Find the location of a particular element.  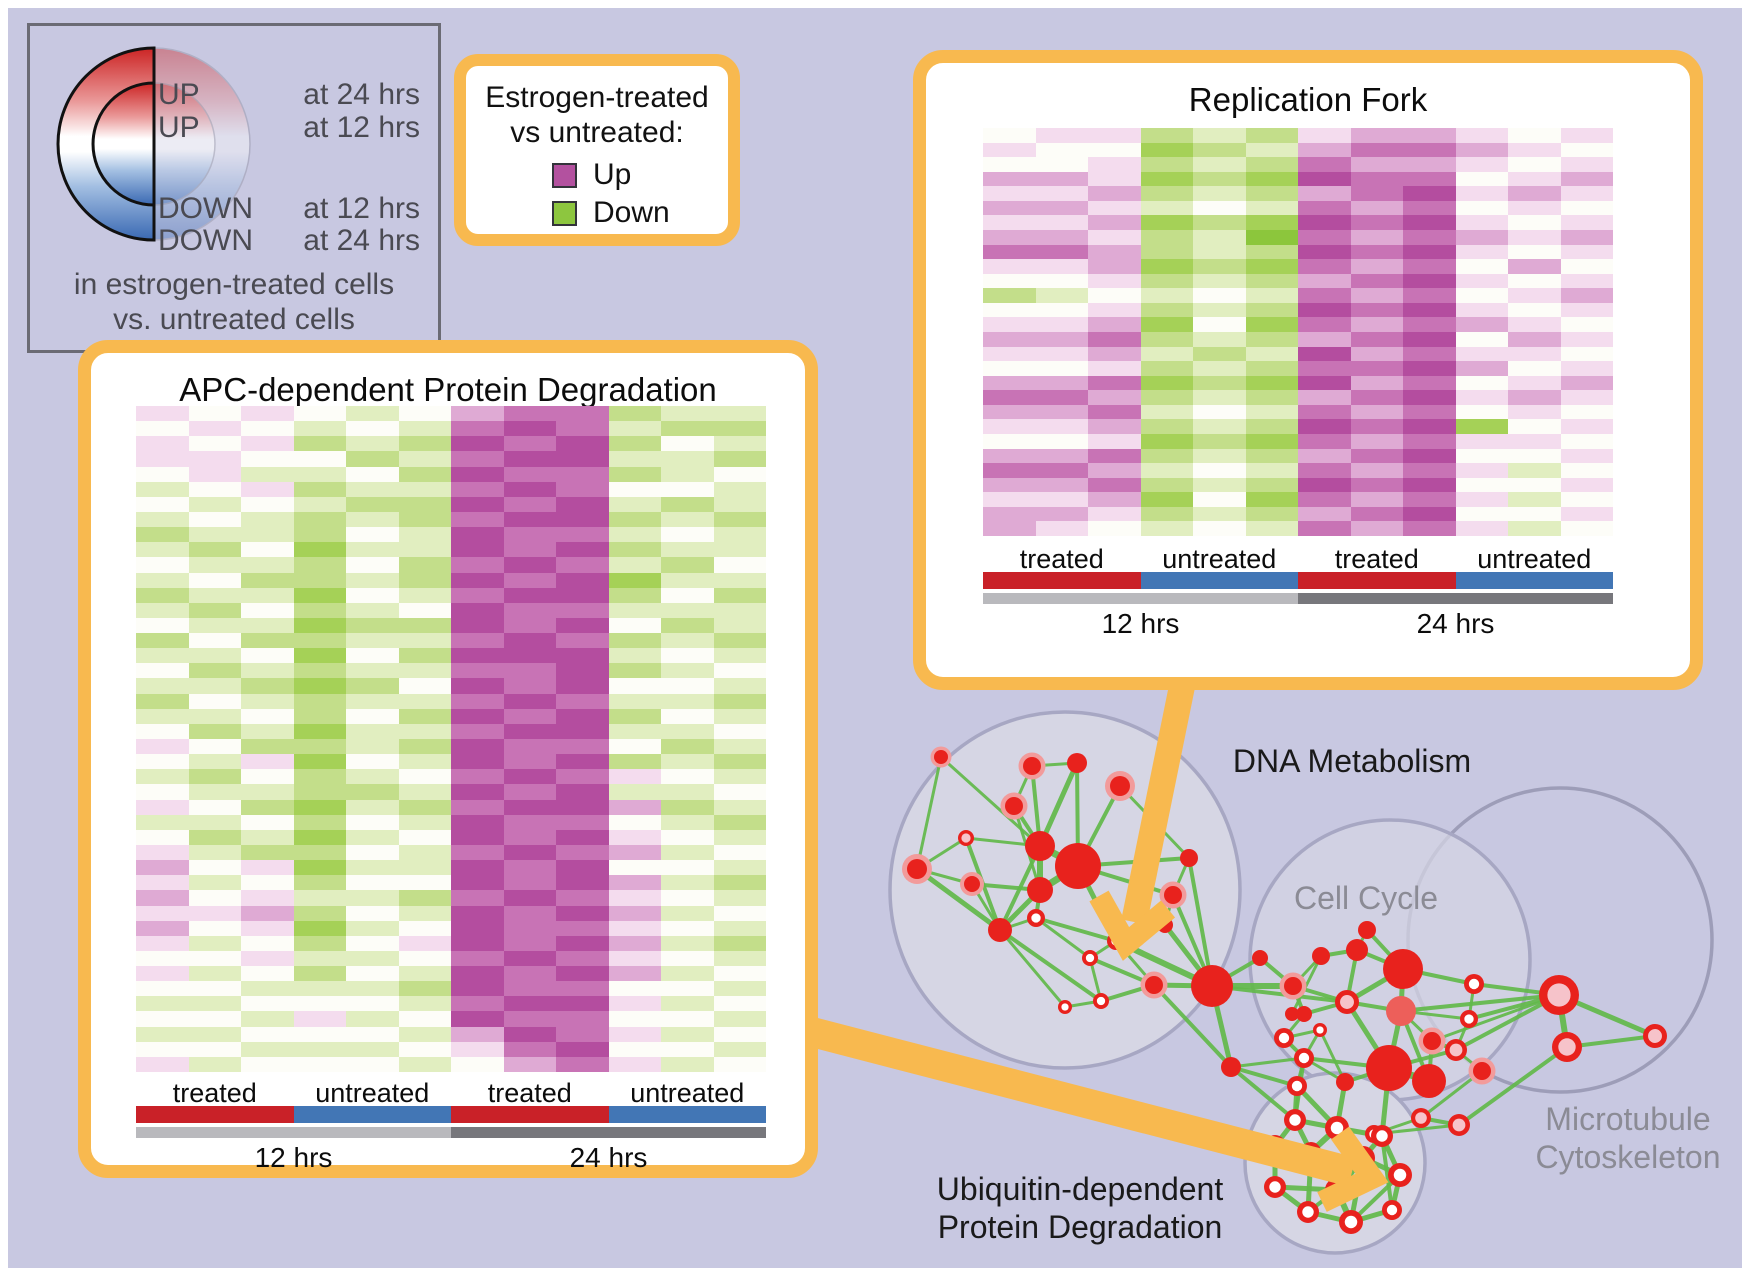

axis-group-label: untreated is located at coordinates (687, 1093).